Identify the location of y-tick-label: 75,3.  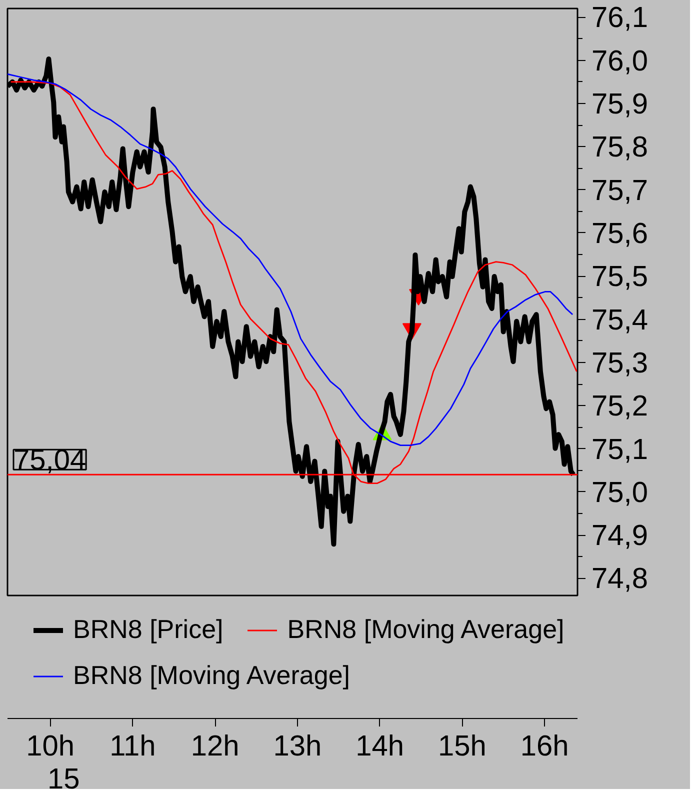
(620, 363).